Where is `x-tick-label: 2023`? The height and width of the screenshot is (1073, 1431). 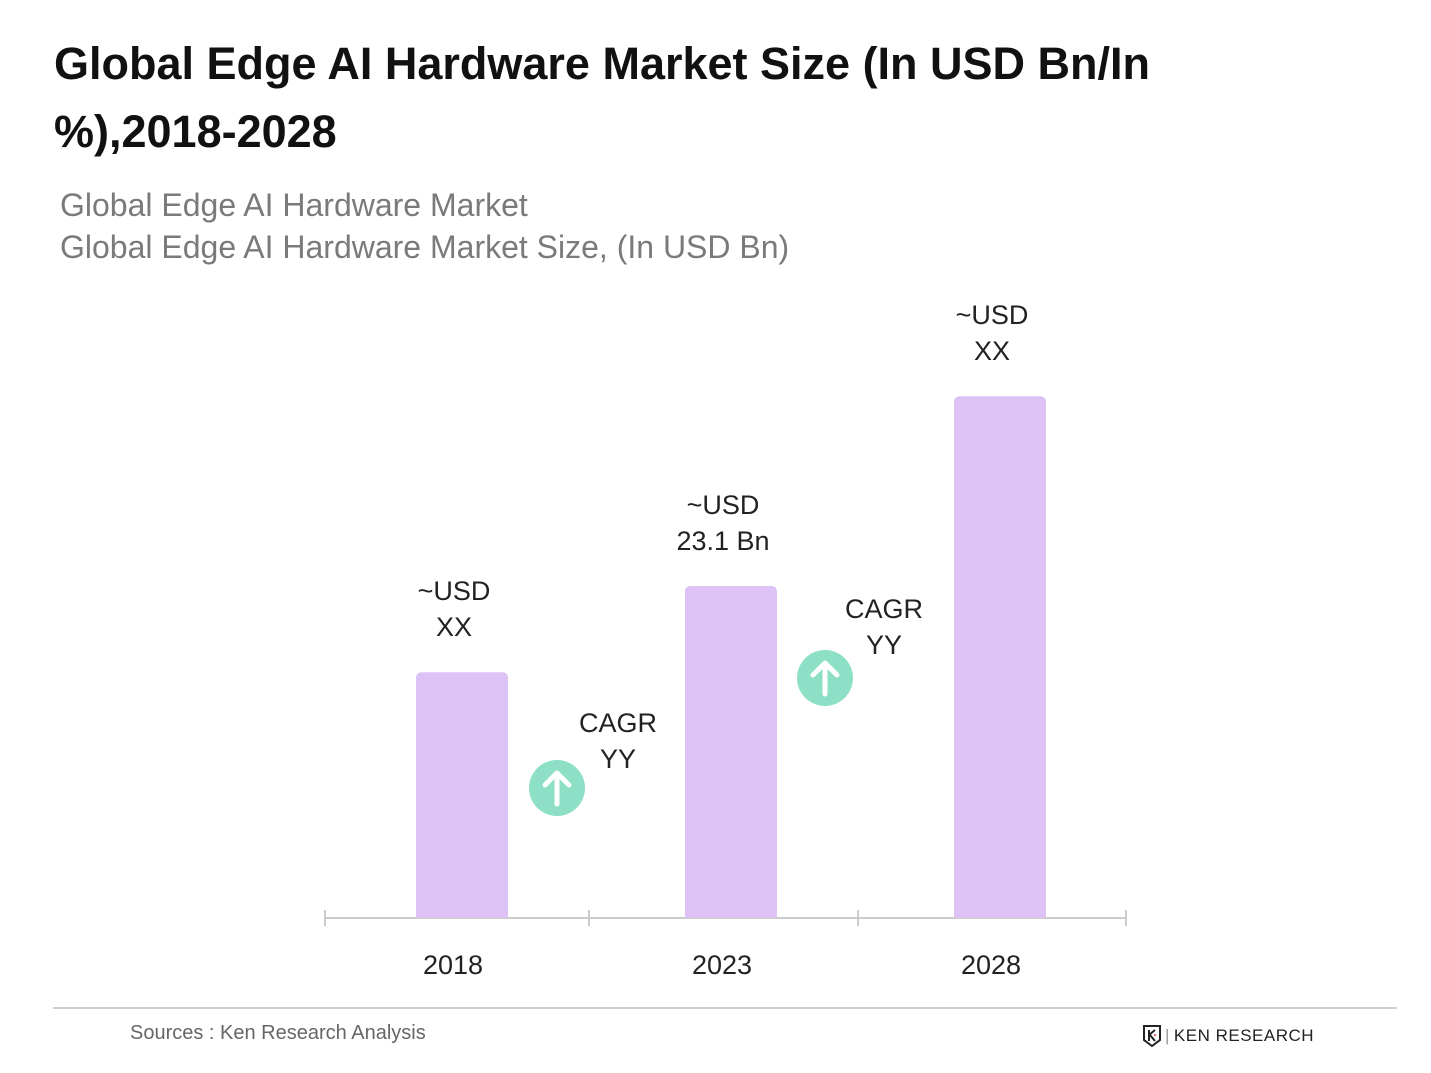 x-tick-label: 2023 is located at coordinates (722, 965).